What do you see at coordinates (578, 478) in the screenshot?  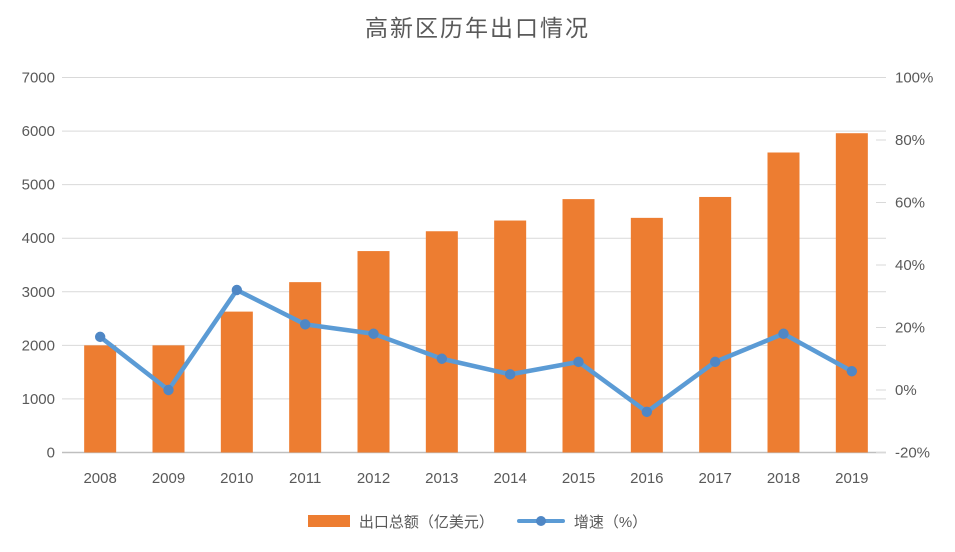 I see `svg-text: 2015` at bounding box center [578, 478].